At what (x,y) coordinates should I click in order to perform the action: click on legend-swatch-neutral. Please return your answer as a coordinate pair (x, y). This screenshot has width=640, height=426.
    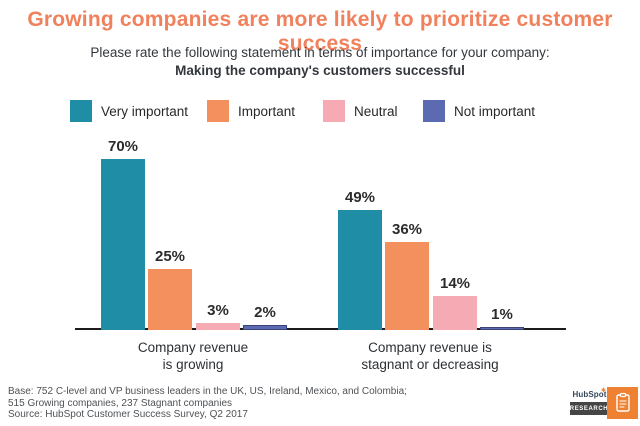
    Looking at the image, I should click on (334, 111).